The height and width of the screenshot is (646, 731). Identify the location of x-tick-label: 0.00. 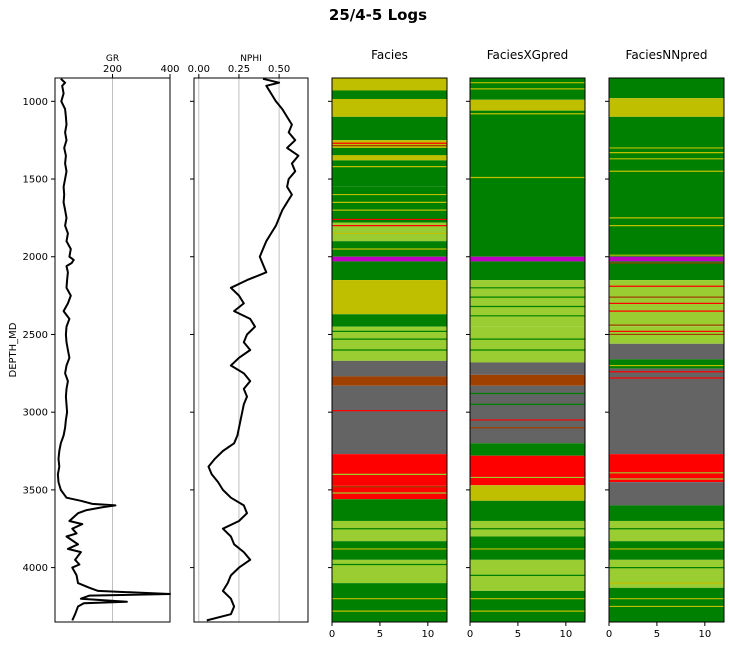
(199, 69).